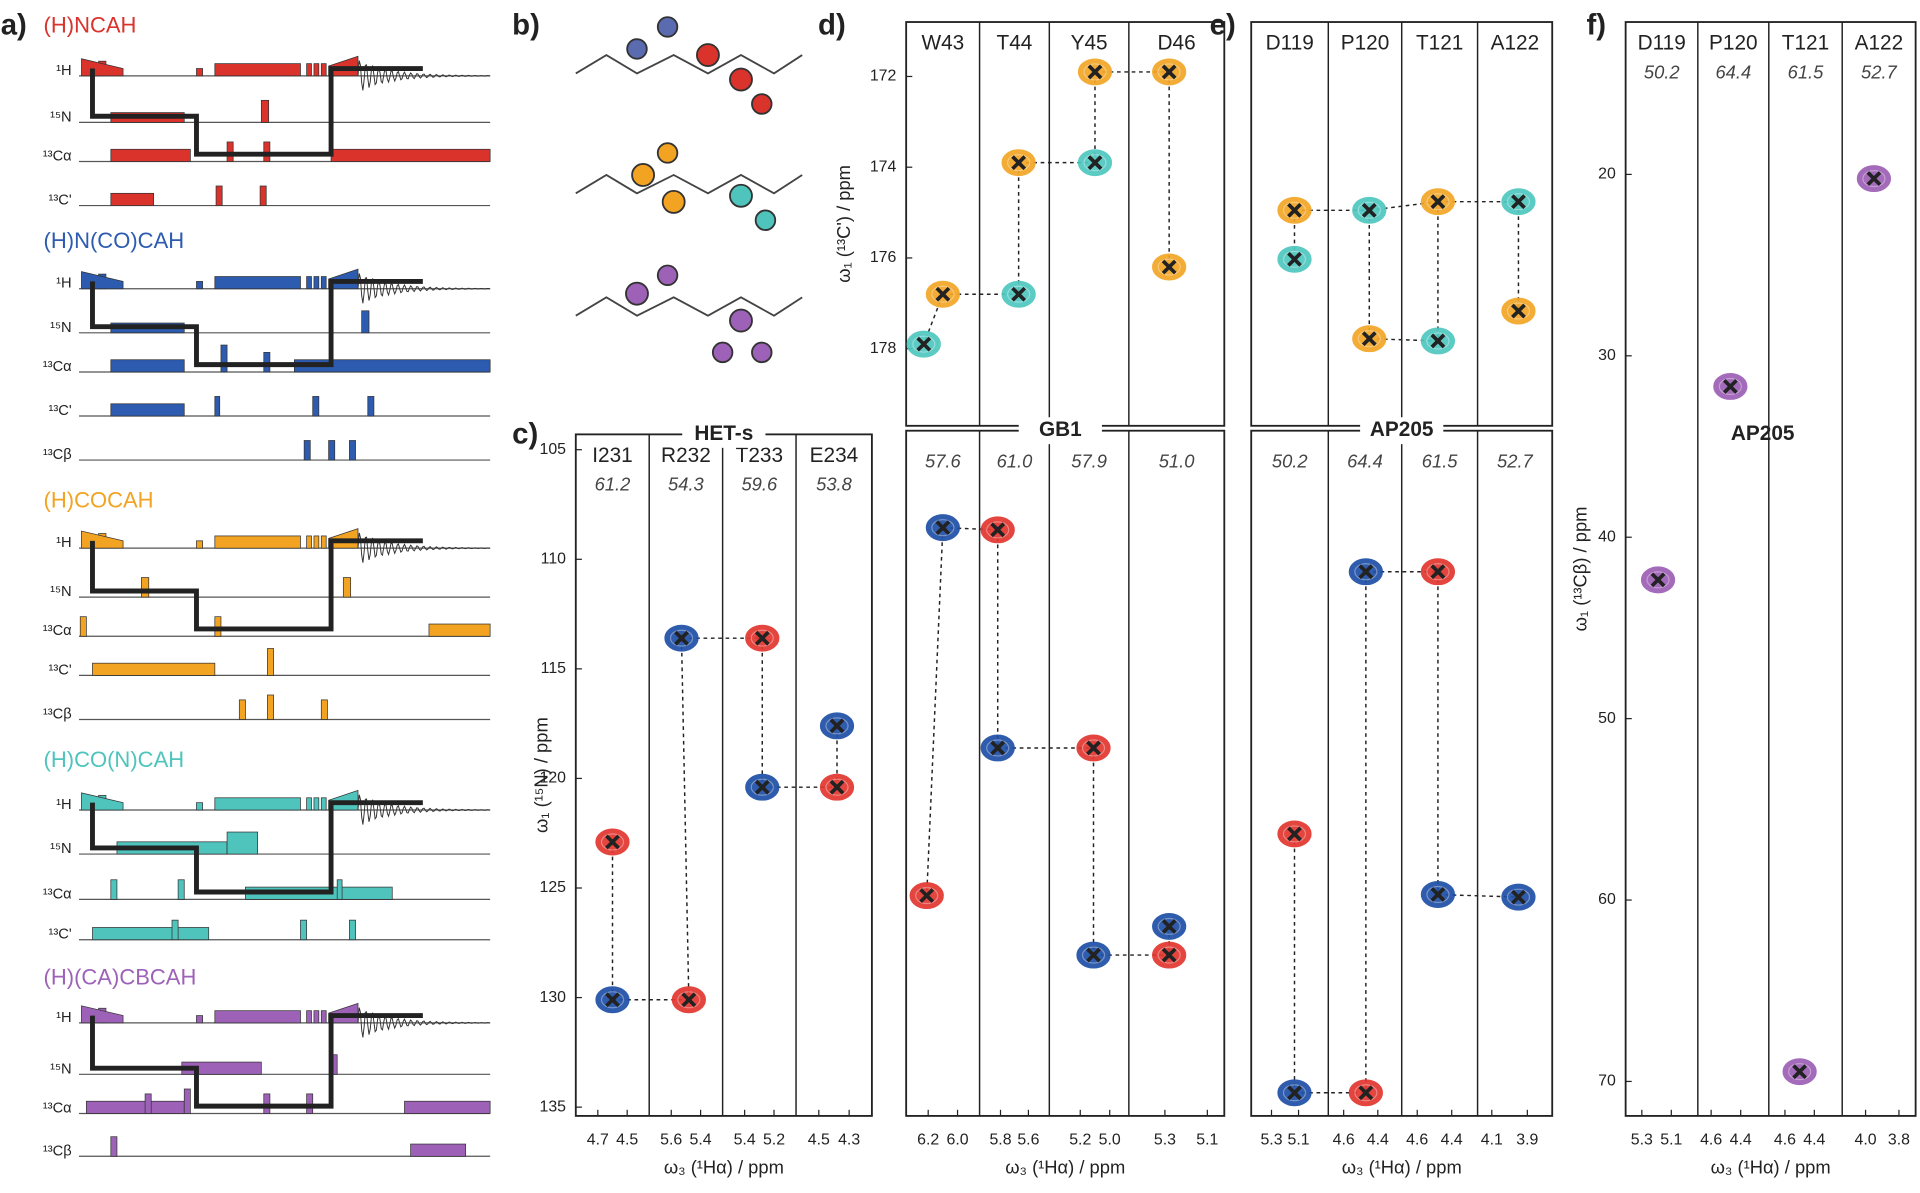 This screenshot has height=1193, width=1920. I want to click on y-tick-label: 40, so click(1607, 536).